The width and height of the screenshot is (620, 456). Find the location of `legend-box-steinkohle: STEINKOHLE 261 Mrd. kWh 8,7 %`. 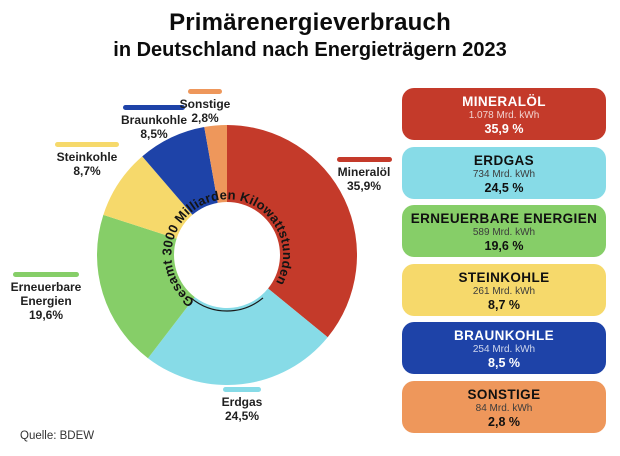

legend-box-steinkohle: STEINKOHLE 261 Mrd. kWh 8,7 % is located at coordinates (504, 289).